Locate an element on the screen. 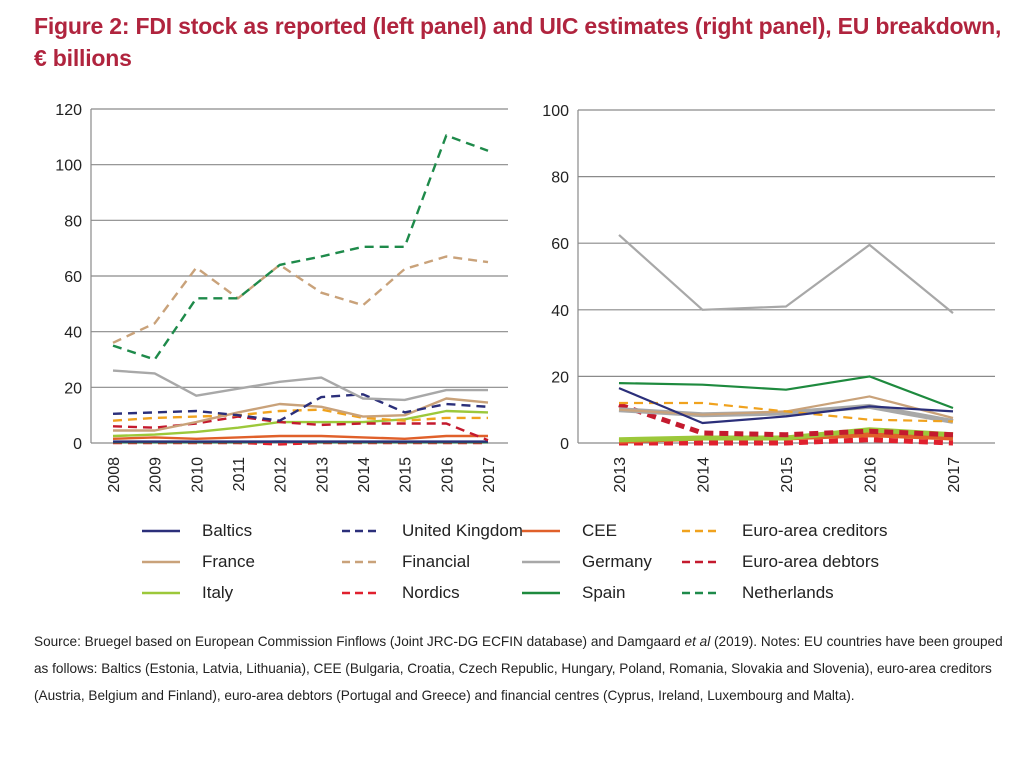  series-line-france is located at coordinates (301, 414).